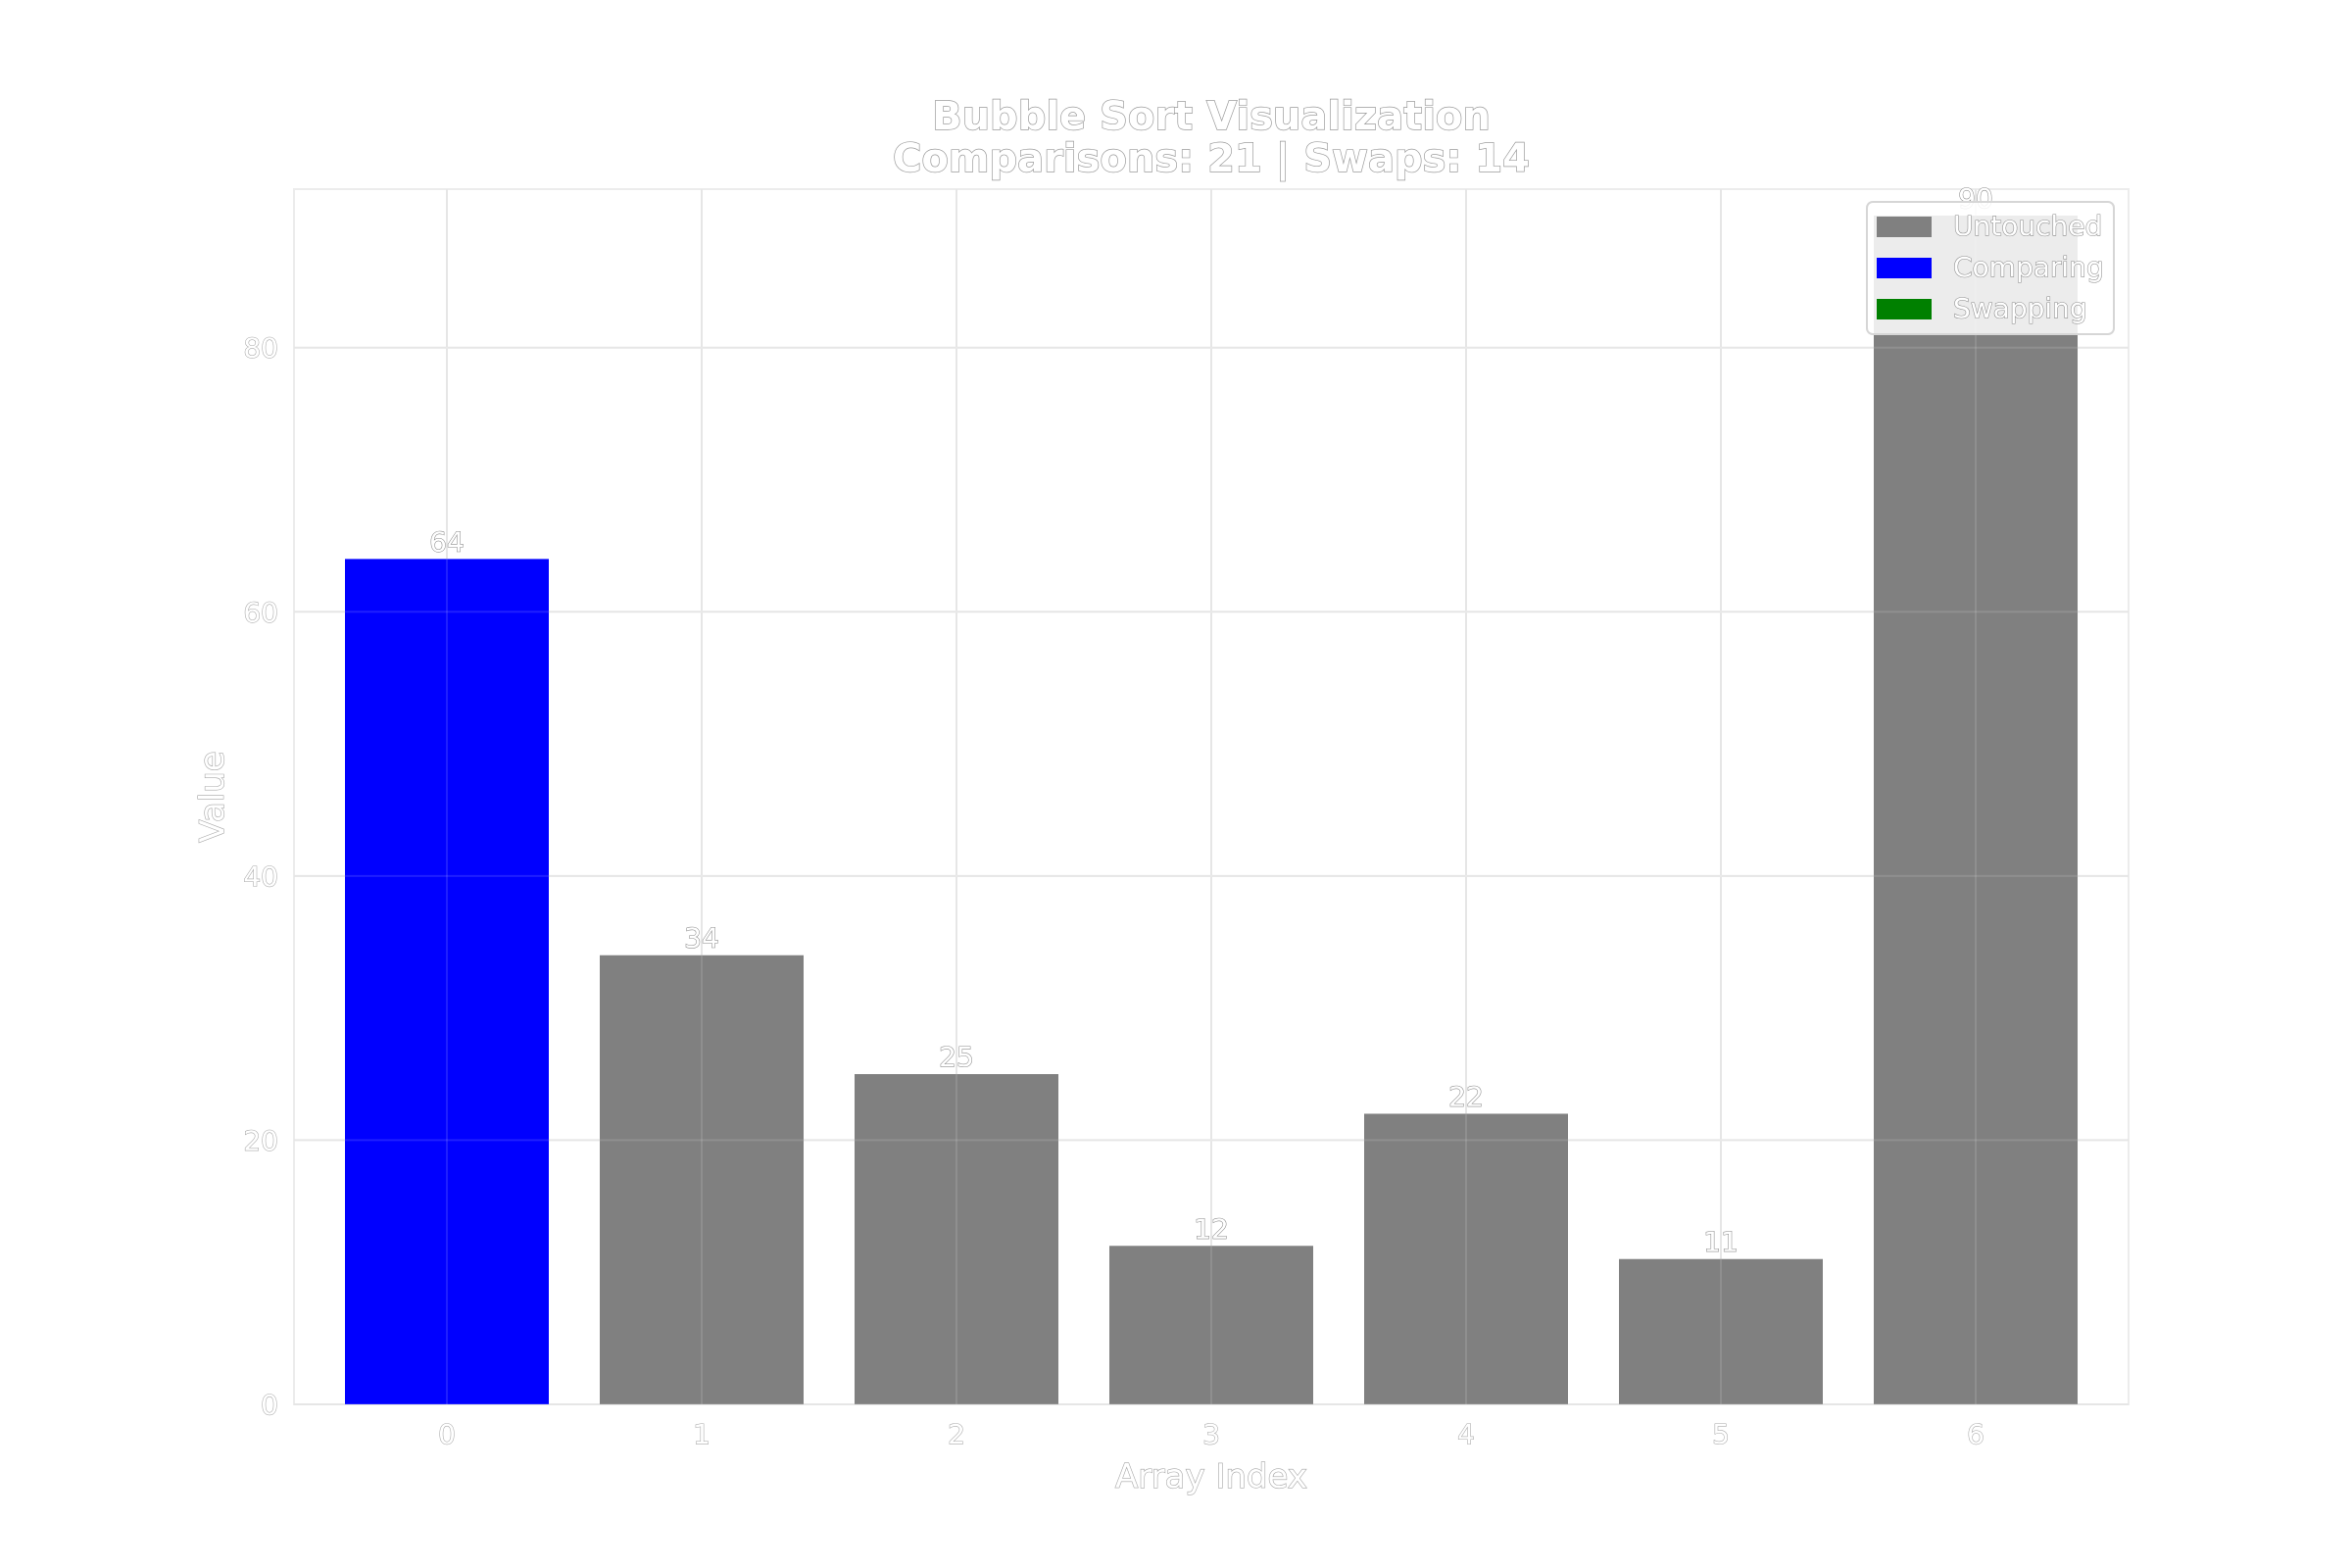 The height and width of the screenshot is (1568, 2352). I want to click on legend: Untouched Comparing Swapping, so click(1990, 268).